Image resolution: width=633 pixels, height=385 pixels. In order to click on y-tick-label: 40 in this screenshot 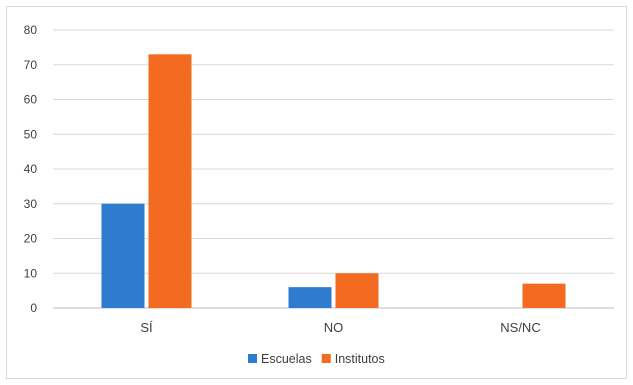, I will do `click(31, 169)`.